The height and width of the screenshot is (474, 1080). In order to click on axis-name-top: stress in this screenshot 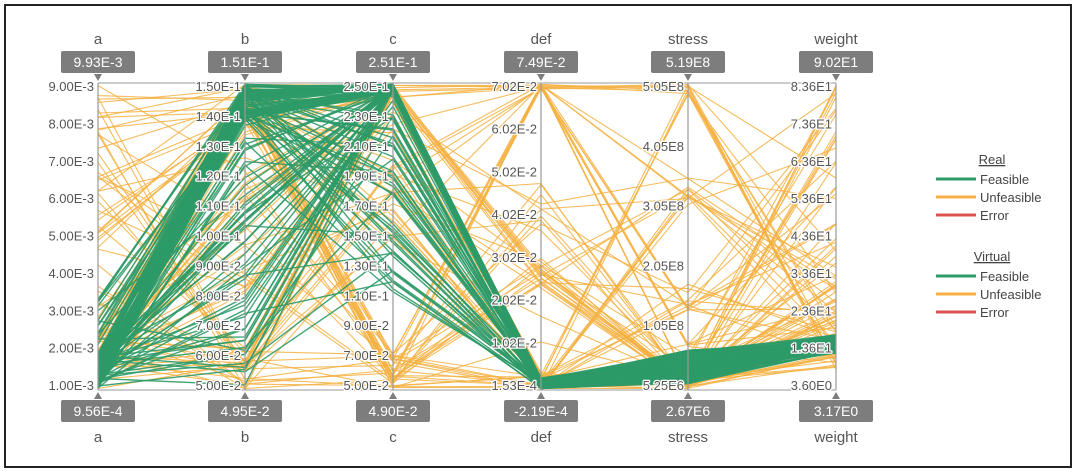, I will do `click(688, 39)`.